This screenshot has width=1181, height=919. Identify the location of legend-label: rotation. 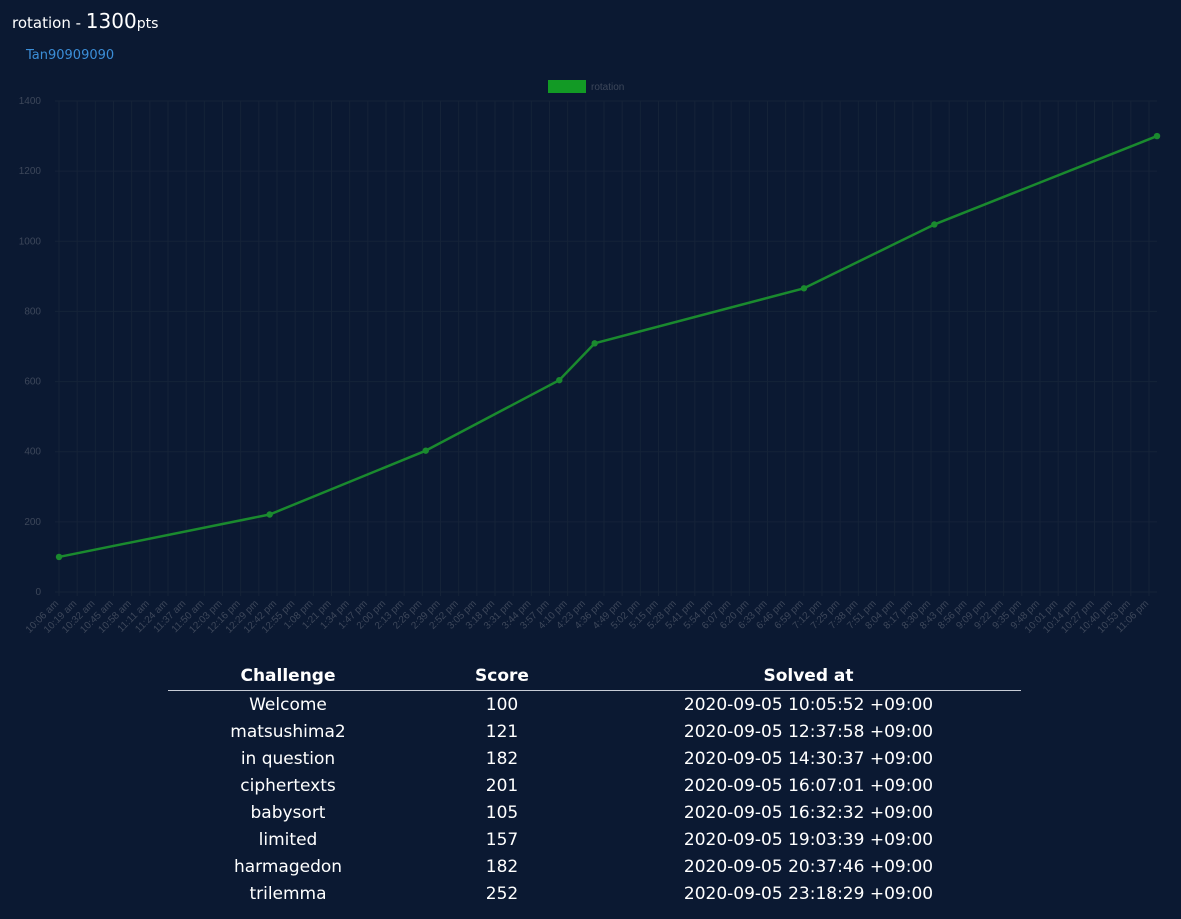
(607, 87).